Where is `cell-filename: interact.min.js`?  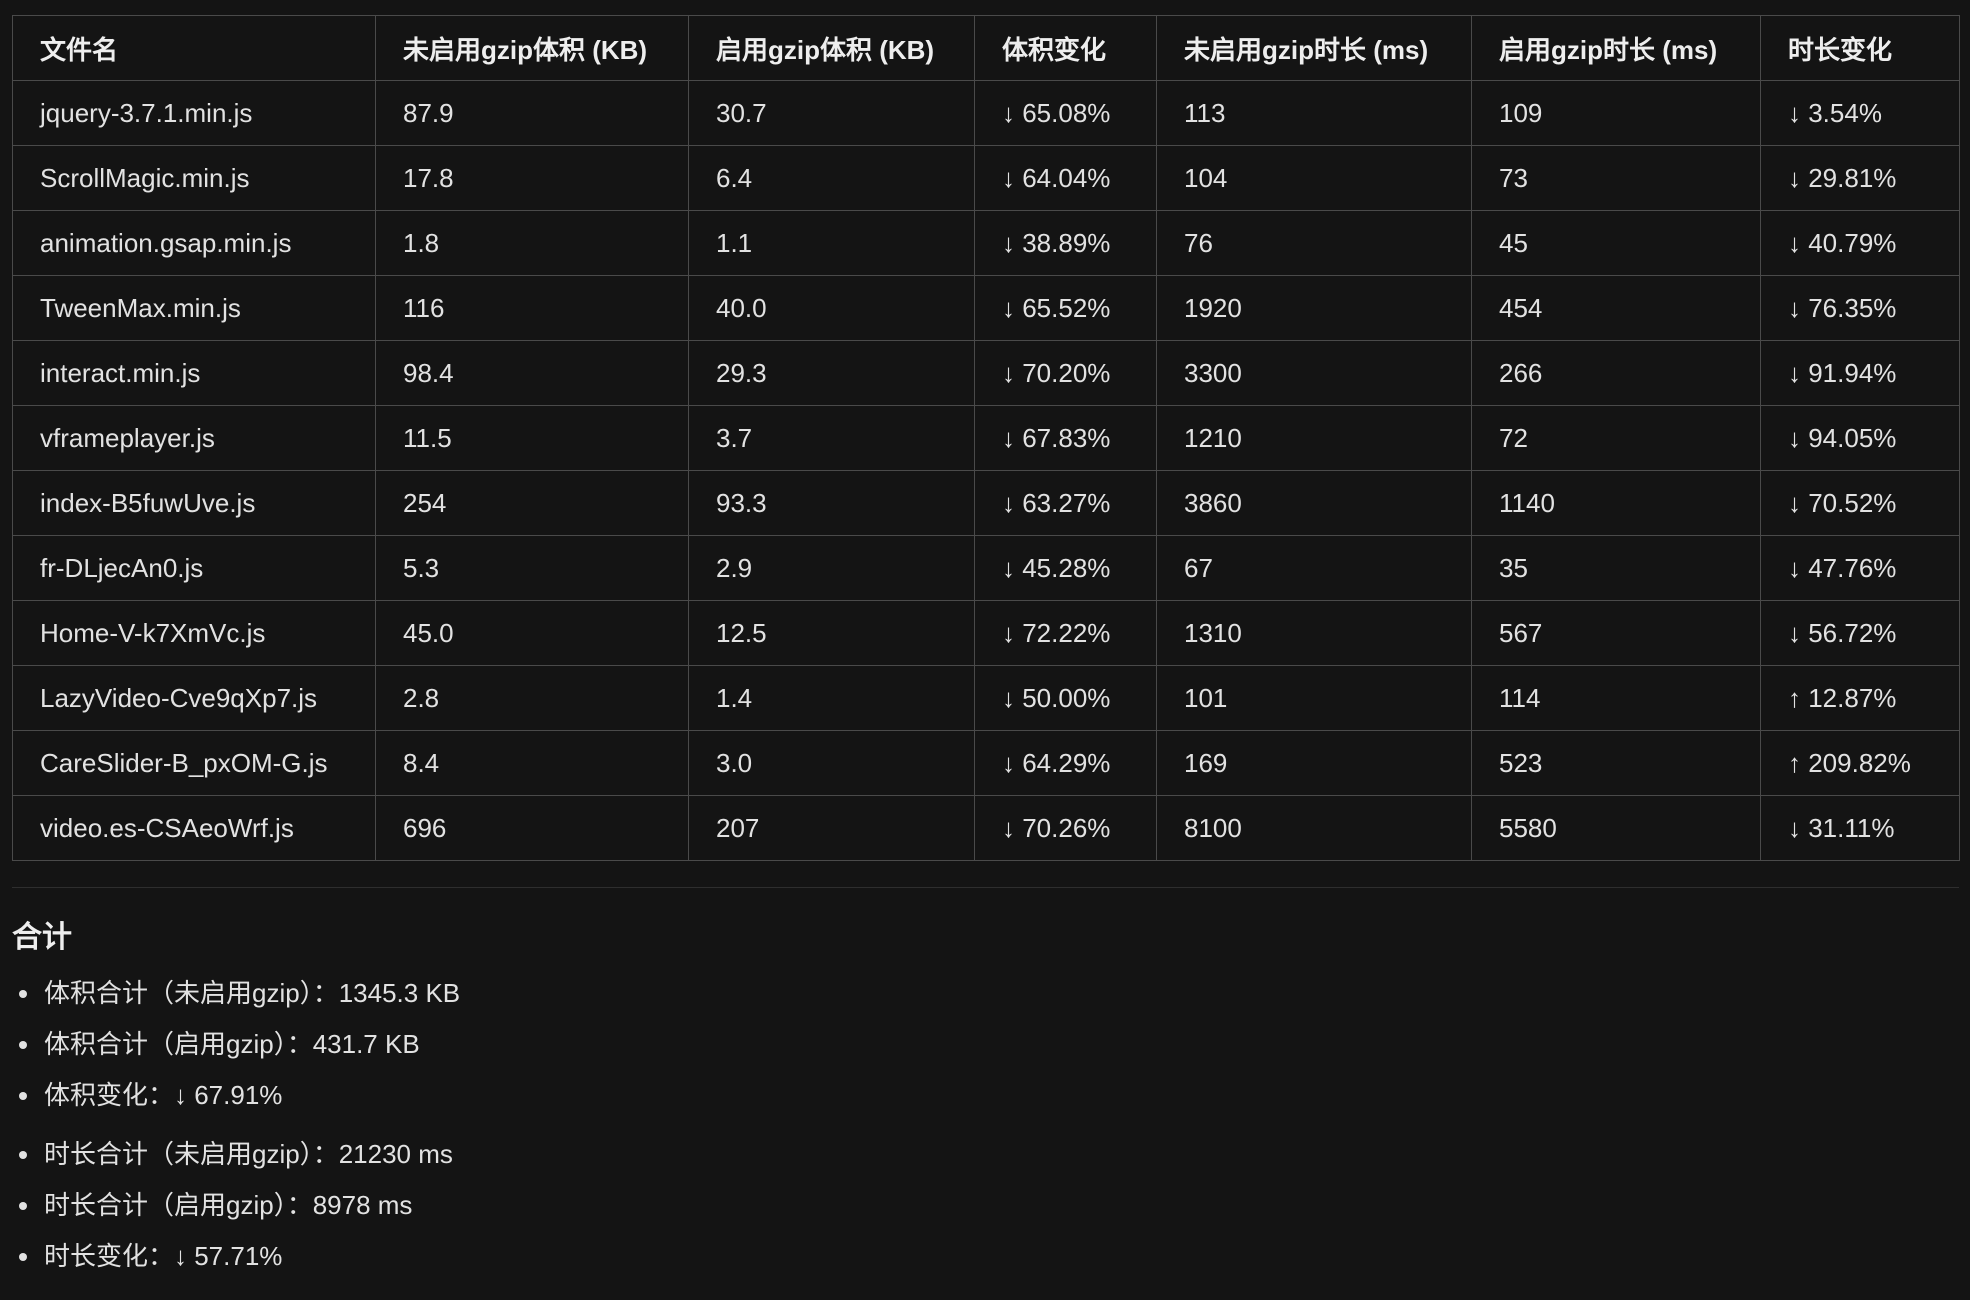 cell-filename: interact.min.js is located at coordinates (194, 373).